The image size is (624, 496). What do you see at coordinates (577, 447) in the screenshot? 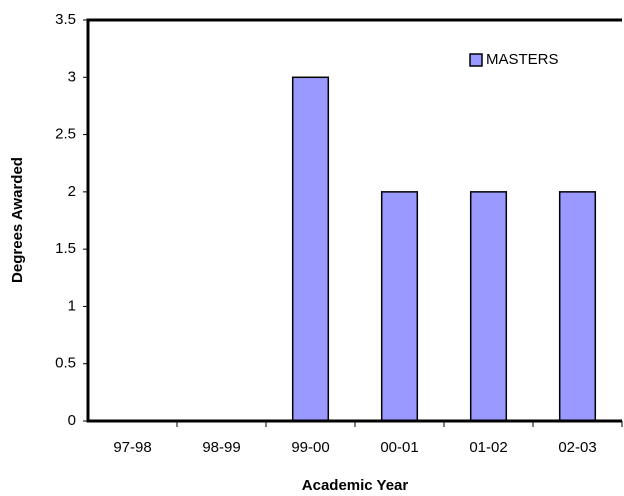
I see `x-tick-label: 02-03` at bounding box center [577, 447].